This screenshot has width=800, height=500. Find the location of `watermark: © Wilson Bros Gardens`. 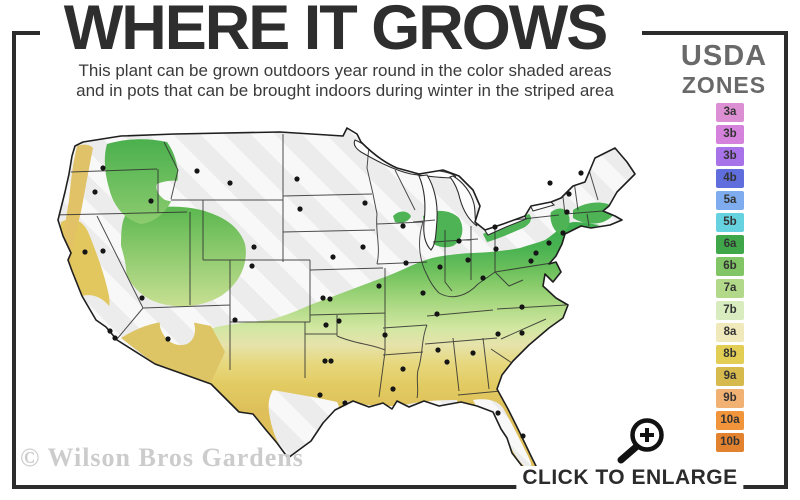

watermark: © Wilson Bros Gardens is located at coordinates (162, 457).